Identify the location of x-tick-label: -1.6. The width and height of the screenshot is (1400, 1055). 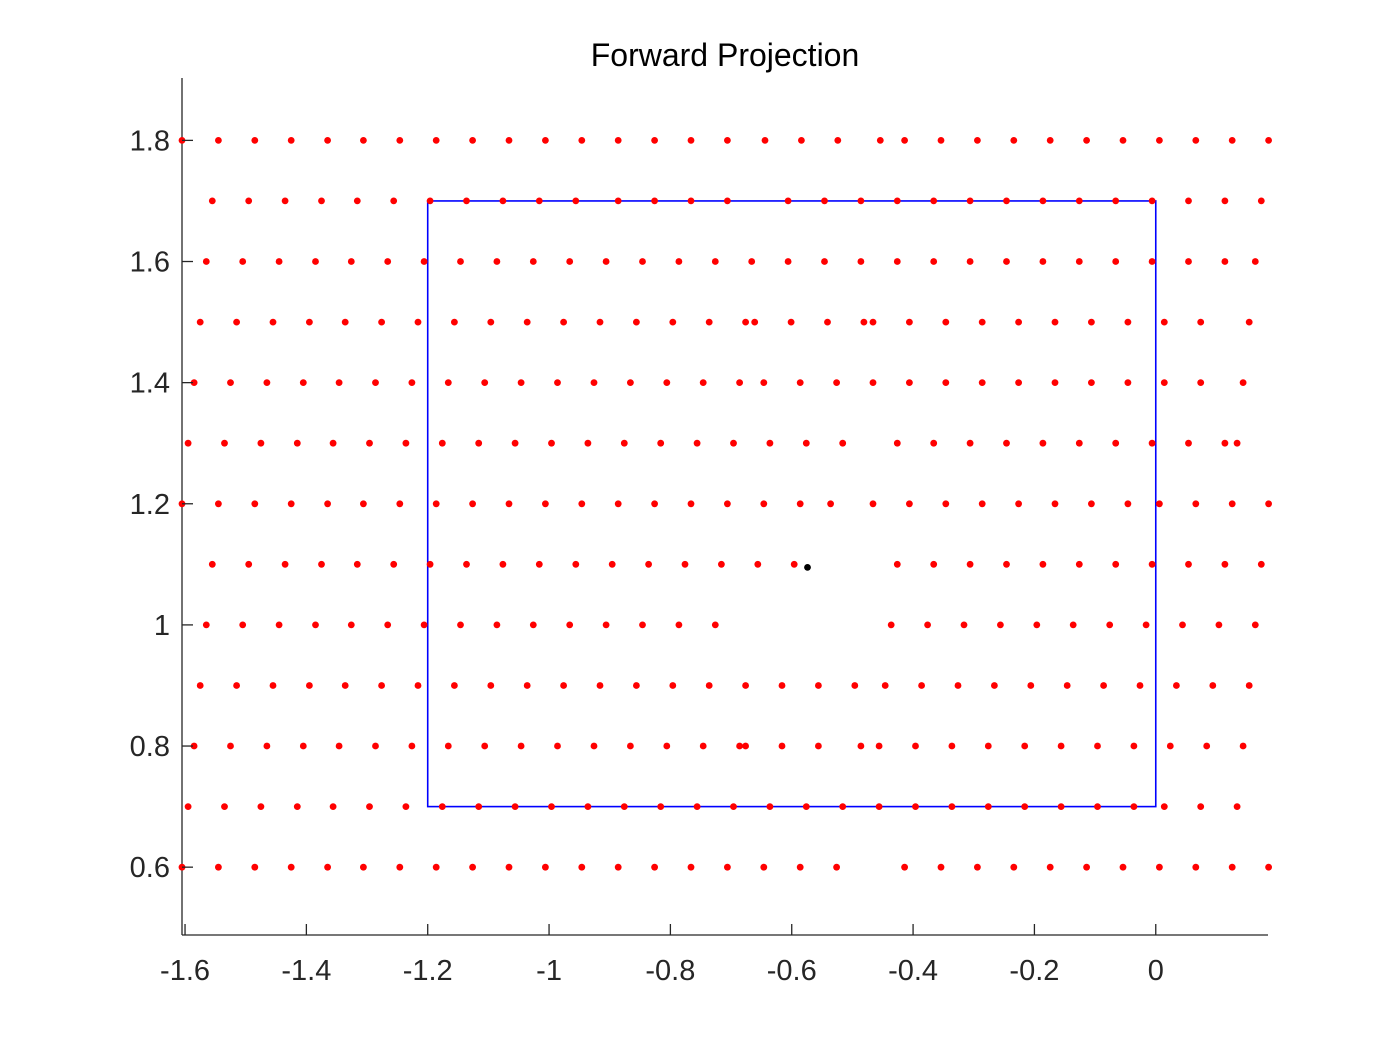
(185, 971).